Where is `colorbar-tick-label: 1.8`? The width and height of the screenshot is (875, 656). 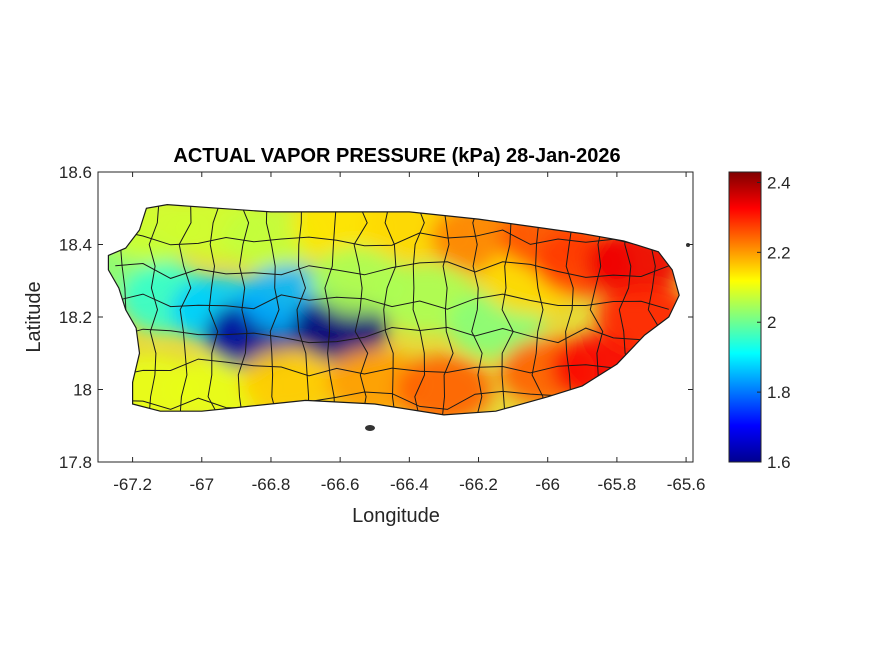
colorbar-tick-label: 1.8 is located at coordinates (779, 392).